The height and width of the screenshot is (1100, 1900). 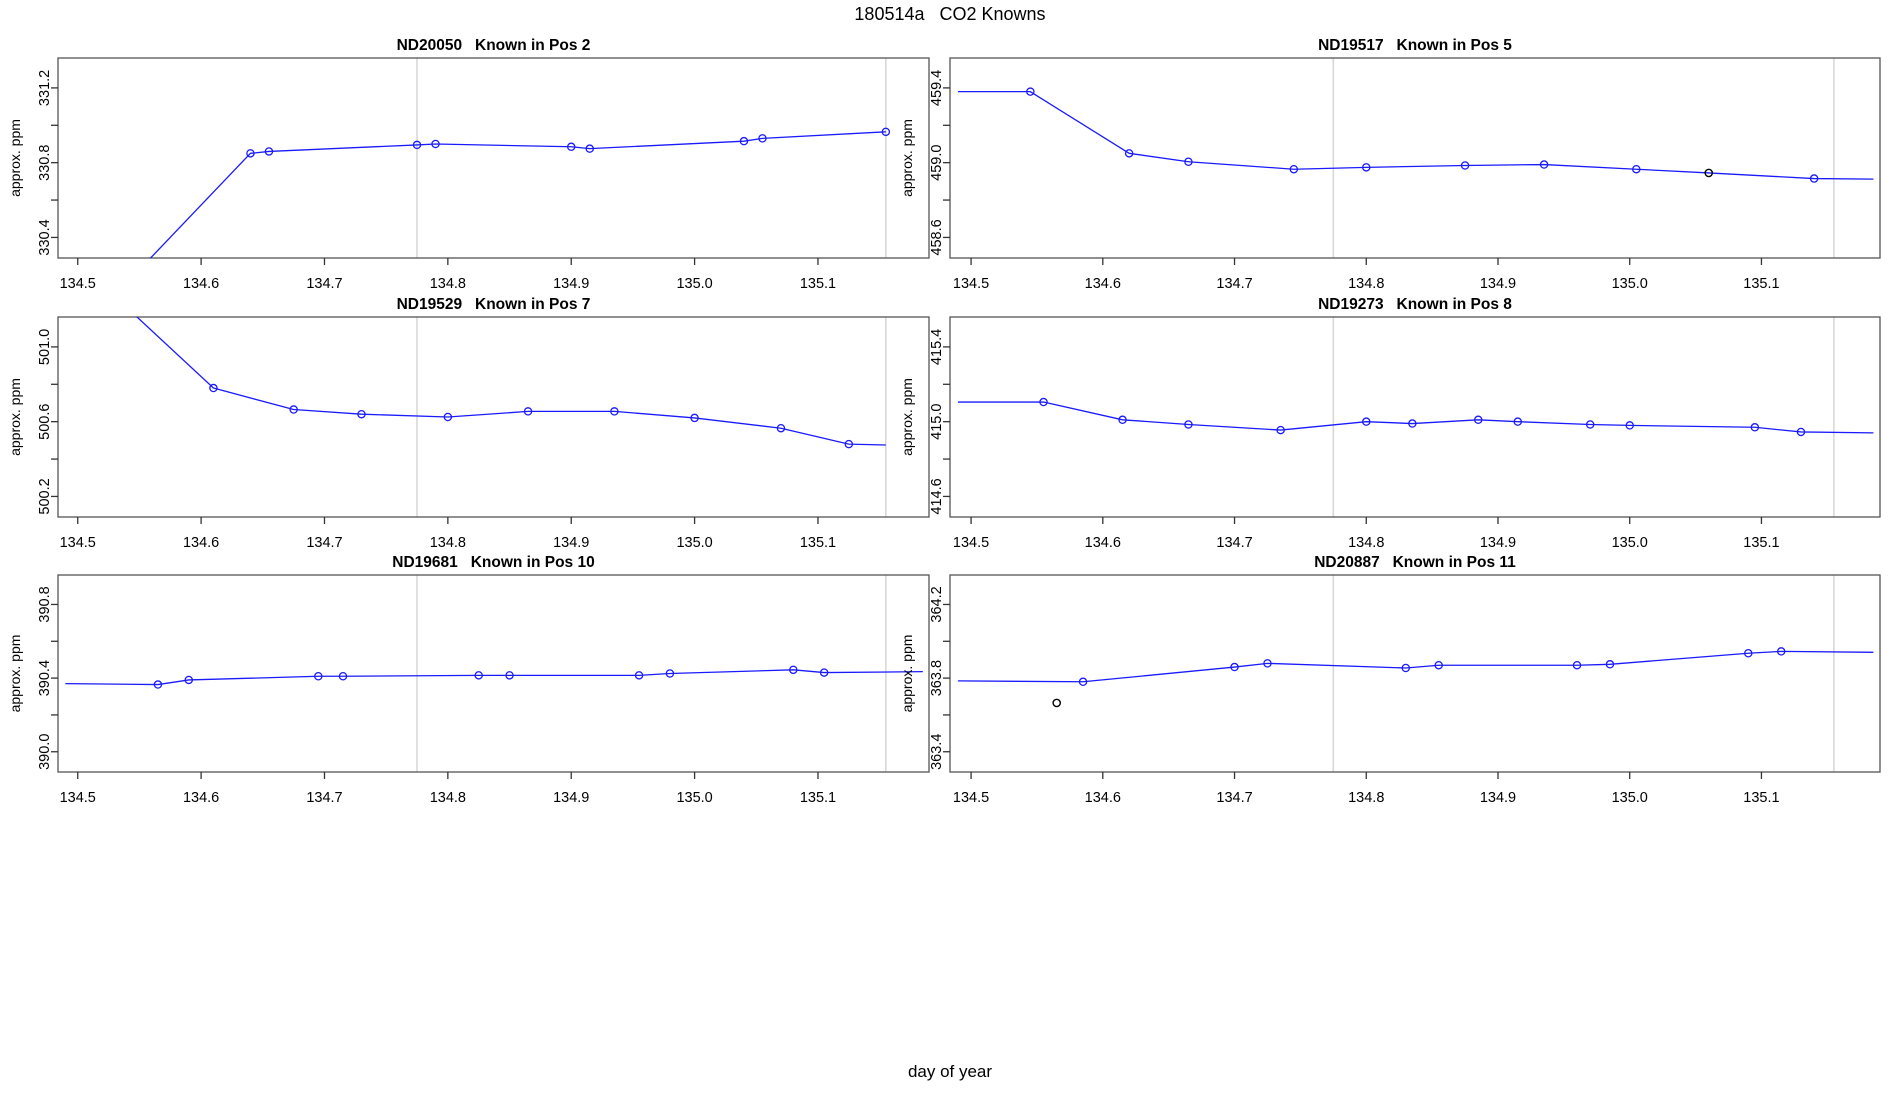 I want to click on x-tick-label: 135.0, so click(x=1630, y=284).